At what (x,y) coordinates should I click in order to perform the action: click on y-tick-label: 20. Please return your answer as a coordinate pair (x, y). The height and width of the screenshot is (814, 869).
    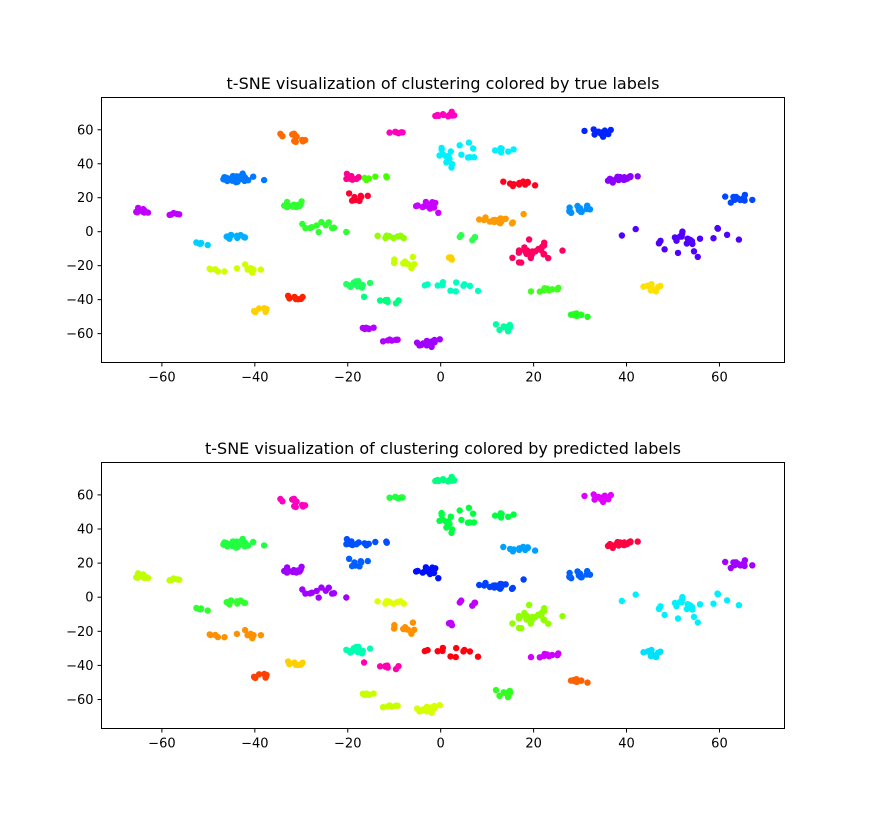
    Looking at the image, I should click on (85, 198).